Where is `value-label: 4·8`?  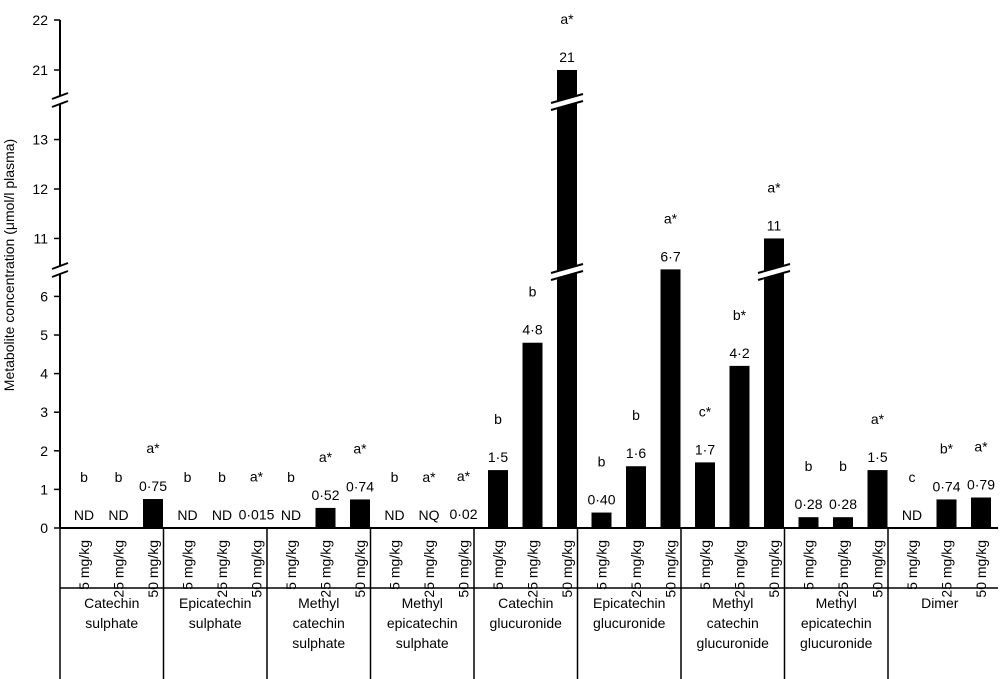 value-label: 4·8 is located at coordinates (532, 330).